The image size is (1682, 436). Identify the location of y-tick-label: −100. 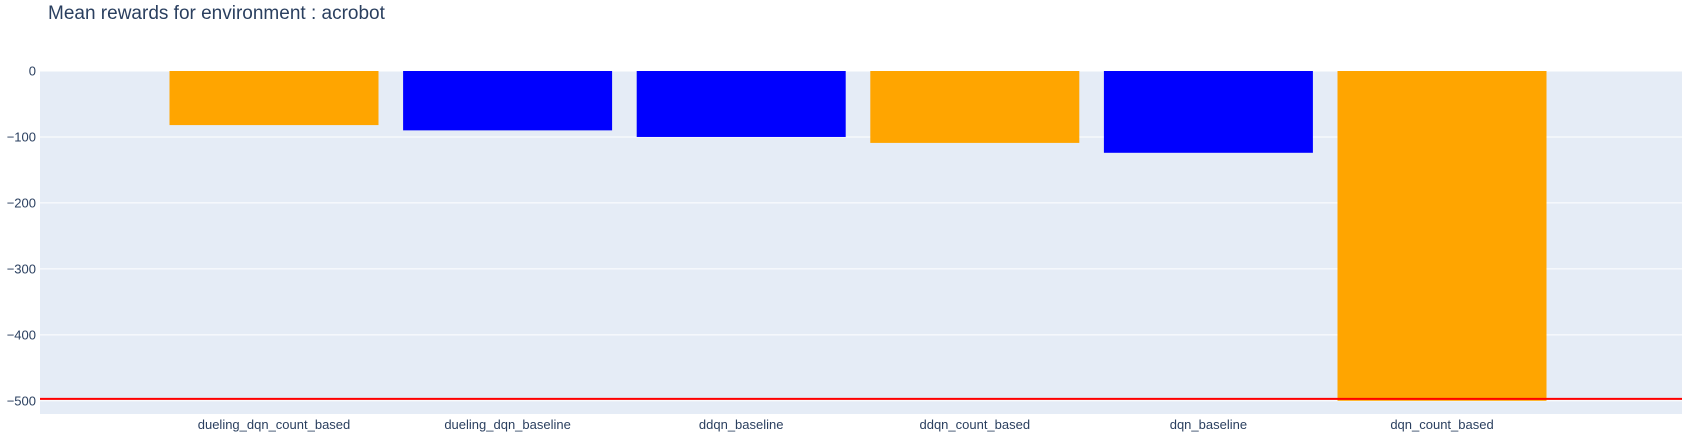
(21, 136).